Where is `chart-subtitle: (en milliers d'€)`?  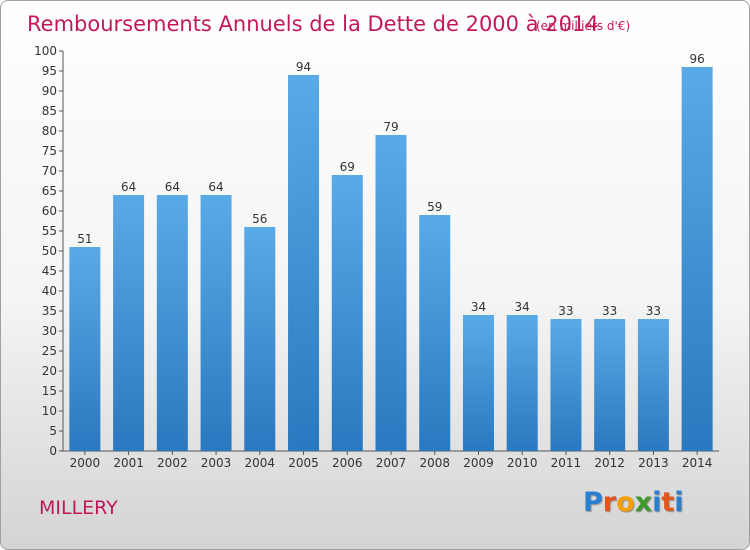
chart-subtitle: (en milliers d'€) is located at coordinates (583, 26).